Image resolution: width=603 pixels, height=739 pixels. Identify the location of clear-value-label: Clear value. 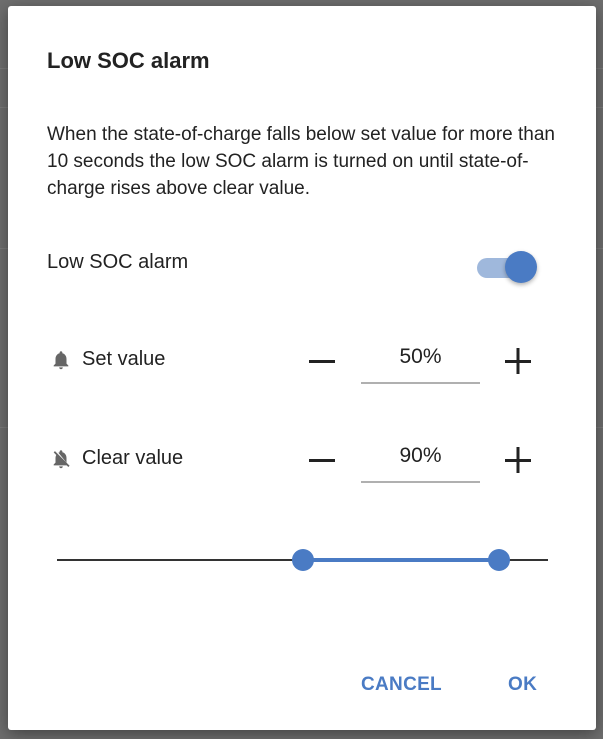
(133, 458).